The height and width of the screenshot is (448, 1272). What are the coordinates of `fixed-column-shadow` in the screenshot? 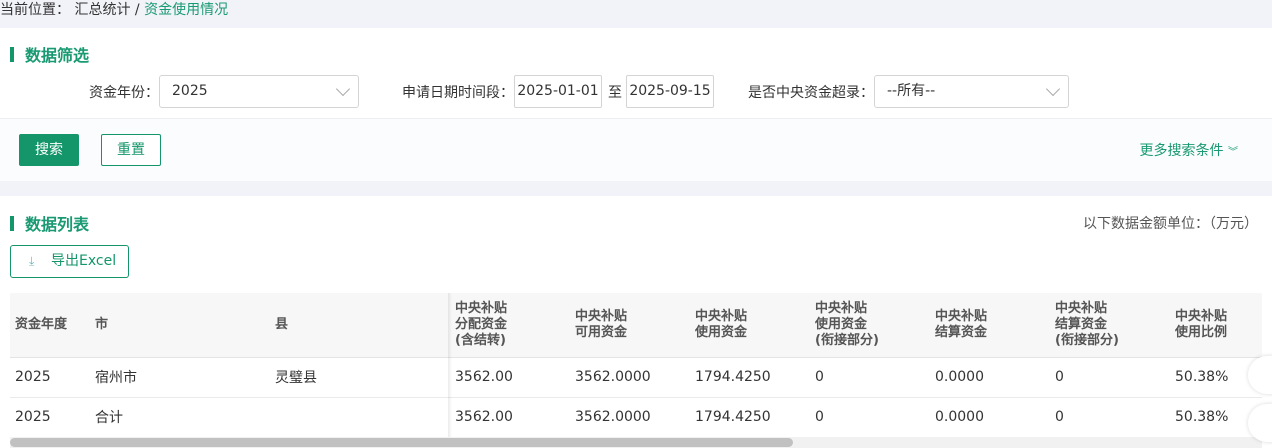 It's located at (450, 365).